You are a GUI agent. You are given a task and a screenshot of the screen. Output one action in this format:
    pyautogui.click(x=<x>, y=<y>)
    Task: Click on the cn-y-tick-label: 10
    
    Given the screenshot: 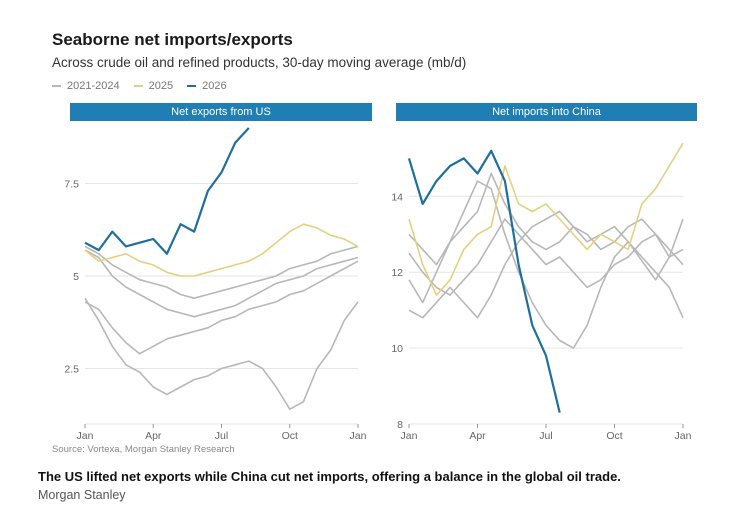 What is the action you would take?
    pyautogui.click(x=397, y=349)
    